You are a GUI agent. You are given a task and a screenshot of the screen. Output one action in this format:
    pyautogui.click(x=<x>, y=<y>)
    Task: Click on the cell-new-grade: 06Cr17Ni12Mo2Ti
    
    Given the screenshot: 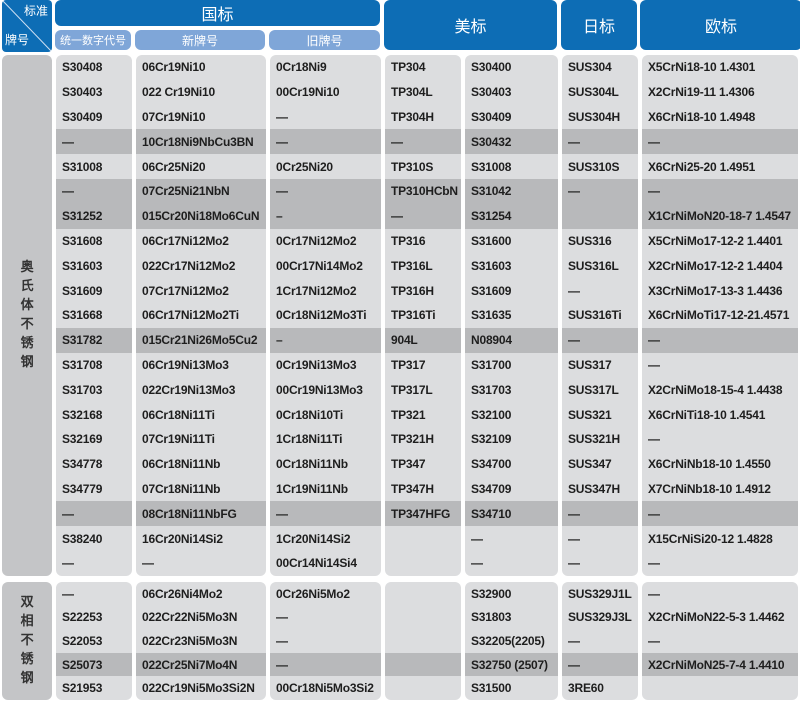 What is the action you would take?
    pyautogui.click(x=201, y=315)
    